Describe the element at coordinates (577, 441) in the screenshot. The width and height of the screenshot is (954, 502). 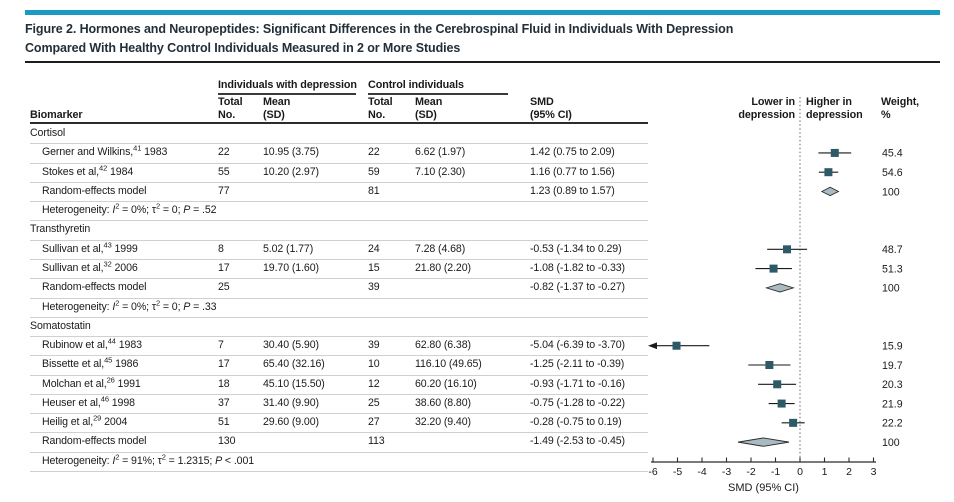
I see `smd-ci-value: -1.49 (-2.53 to -0.45)` at that location.